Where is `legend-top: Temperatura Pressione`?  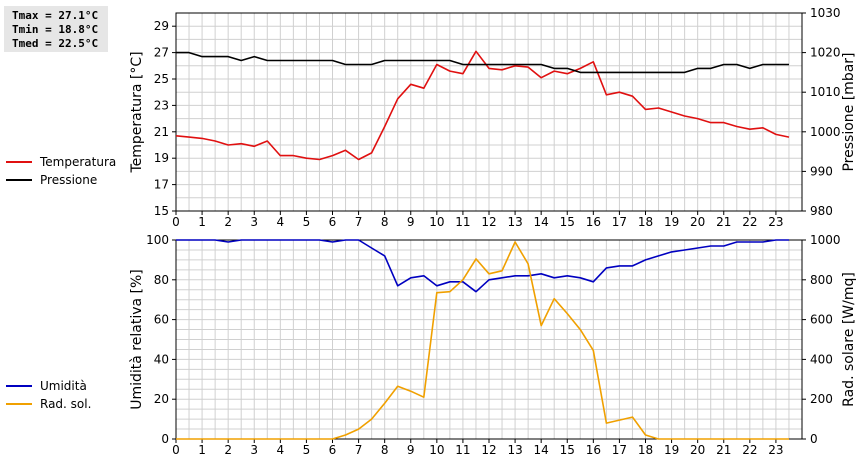 legend-top: Temperatura Pressione is located at coordinates (61, 171).